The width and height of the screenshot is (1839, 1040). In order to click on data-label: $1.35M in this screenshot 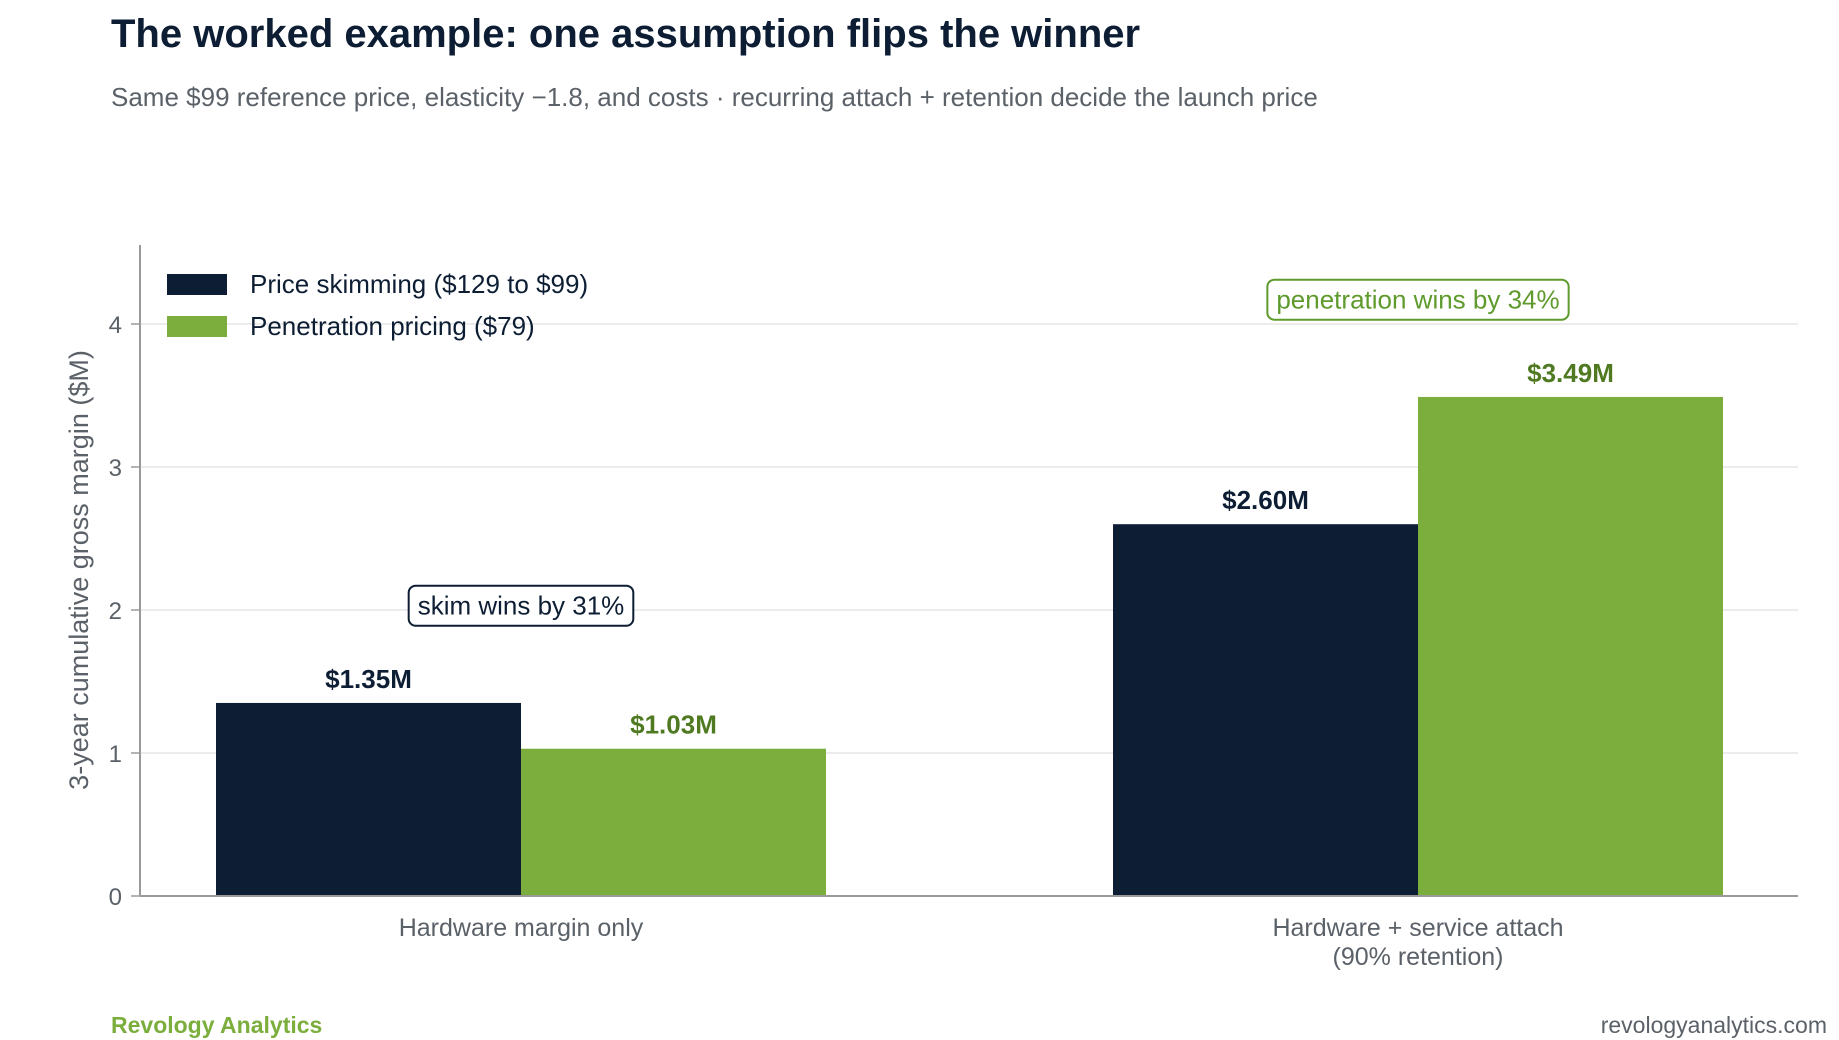, I will do `click(368, 679)`.